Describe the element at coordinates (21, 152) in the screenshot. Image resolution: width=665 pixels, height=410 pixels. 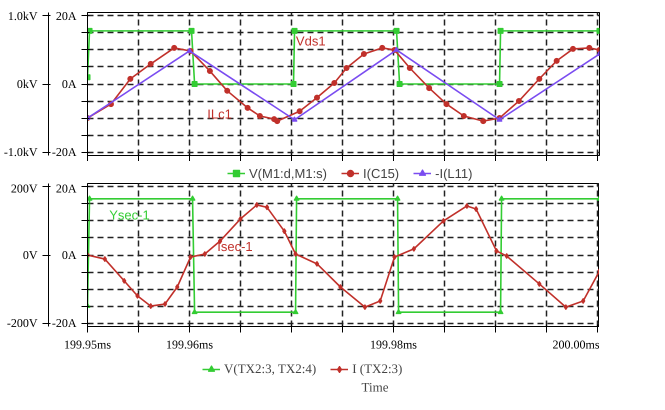
I see `y2-tick-label: -1.0kV` at that location.